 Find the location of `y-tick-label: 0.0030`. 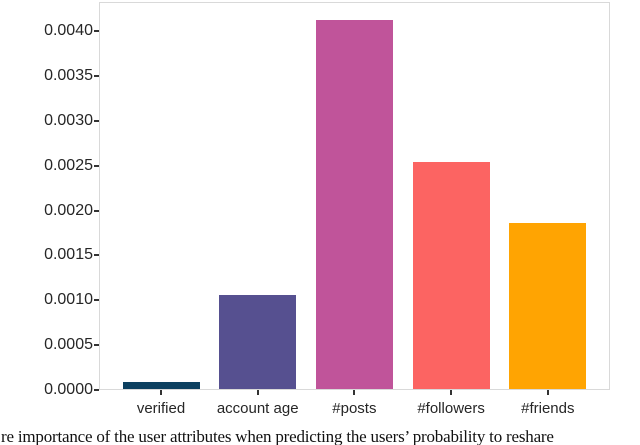

y-tick-label: 0.0030 is located at coordinates (68, 120).